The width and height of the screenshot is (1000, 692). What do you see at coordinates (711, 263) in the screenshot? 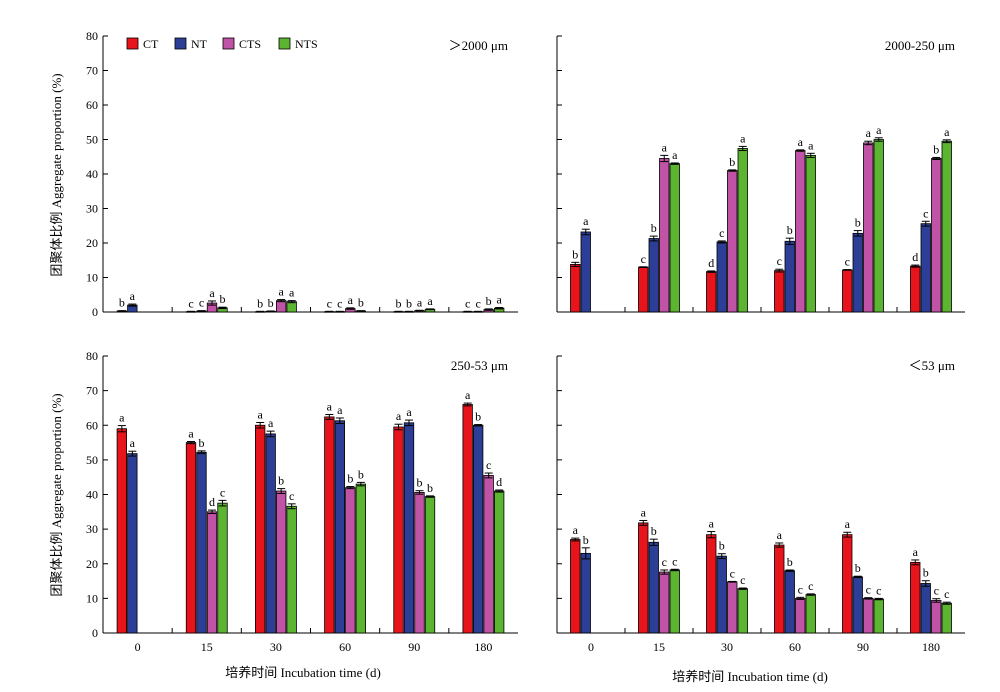
I see `significance-letter: d` at bounding box center [711, 263].